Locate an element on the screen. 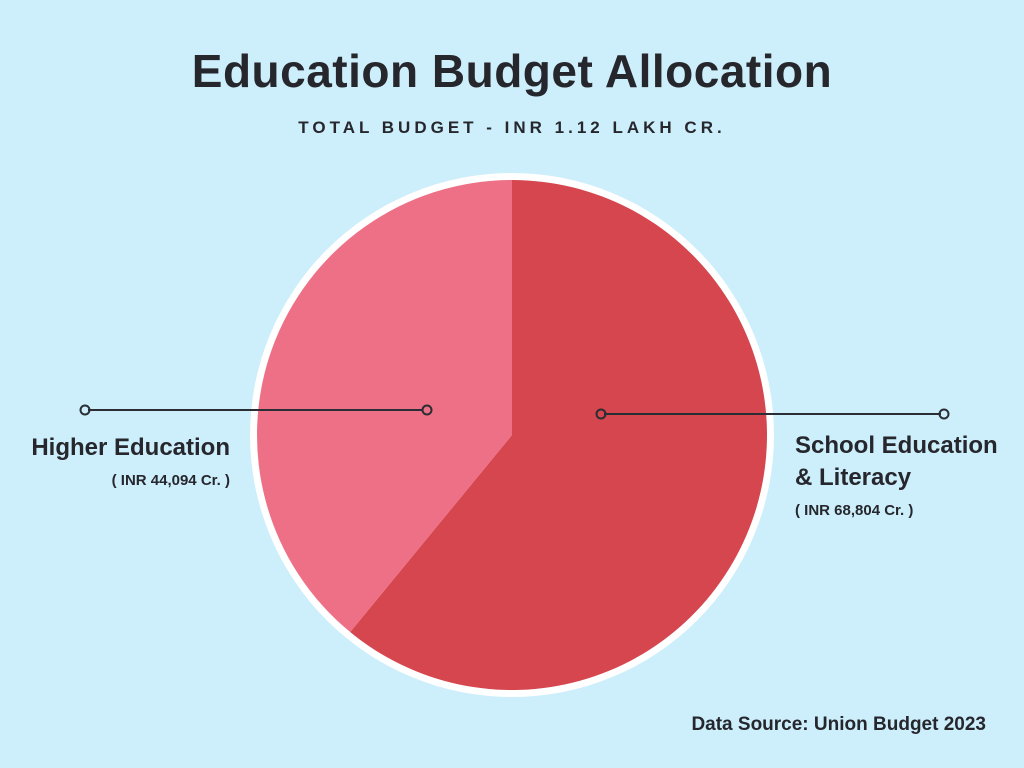  callout-higher-education: Higher Education ( INR 44,094 Cr. ) is located at coordinates (124, 460).